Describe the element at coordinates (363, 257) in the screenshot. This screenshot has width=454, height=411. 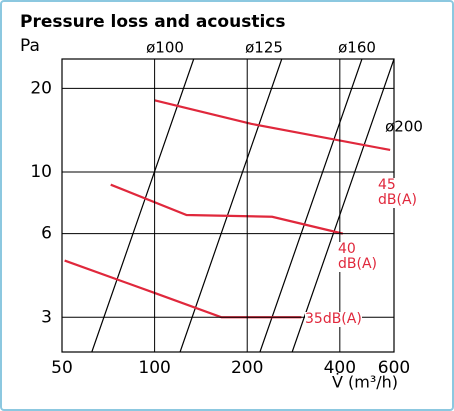
I see `series-label: 40 dB(A)` at that location.